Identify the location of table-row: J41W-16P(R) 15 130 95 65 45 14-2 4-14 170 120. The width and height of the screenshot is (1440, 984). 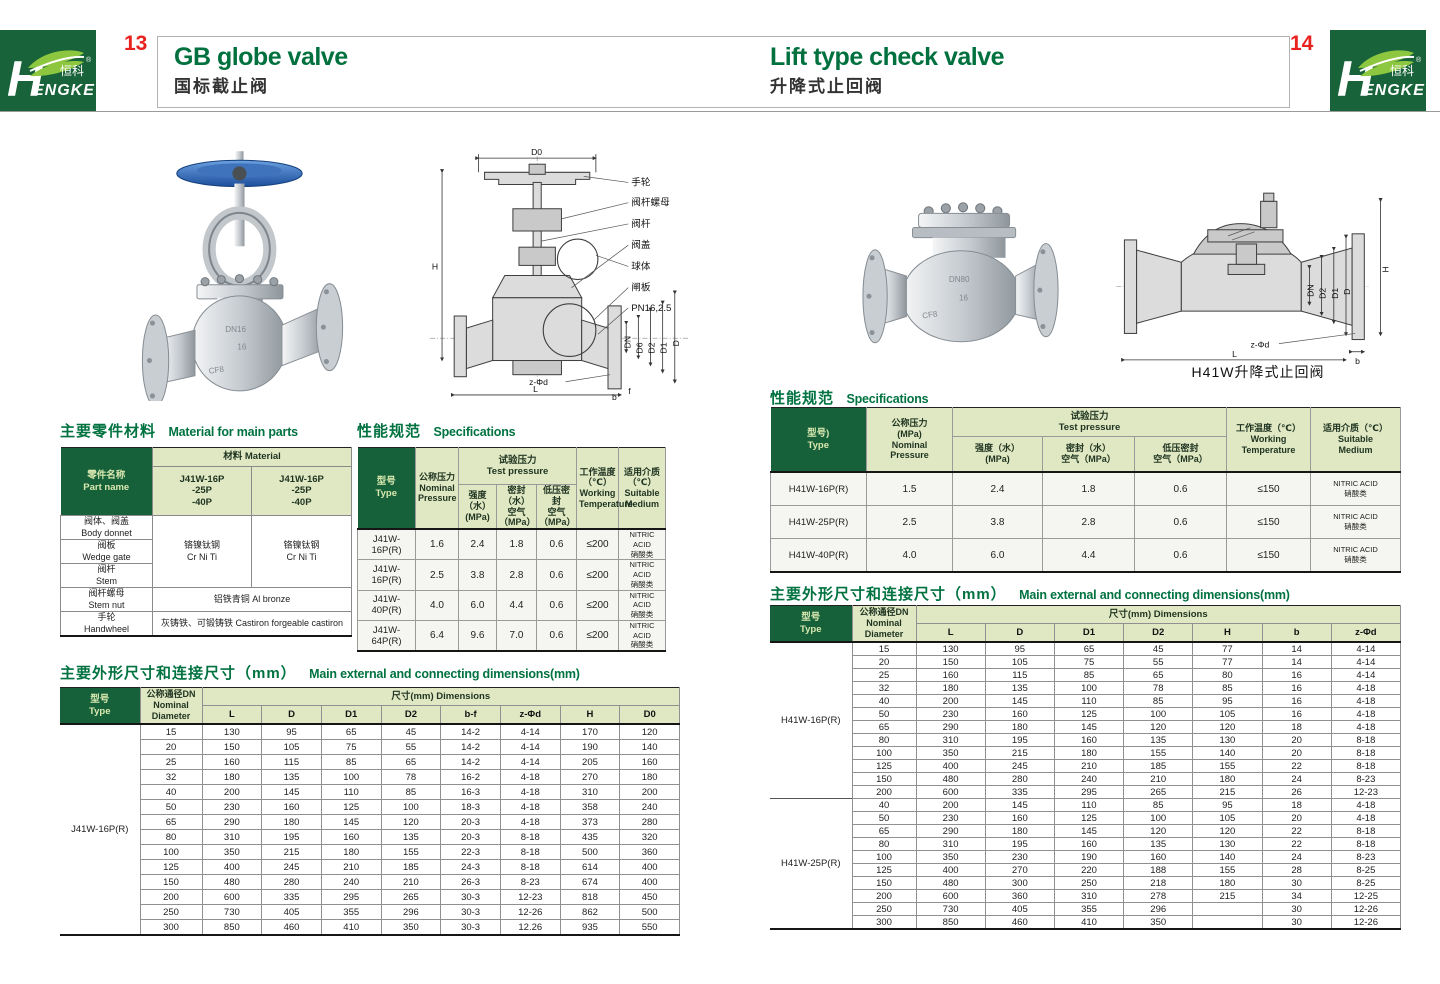
(370, 829).